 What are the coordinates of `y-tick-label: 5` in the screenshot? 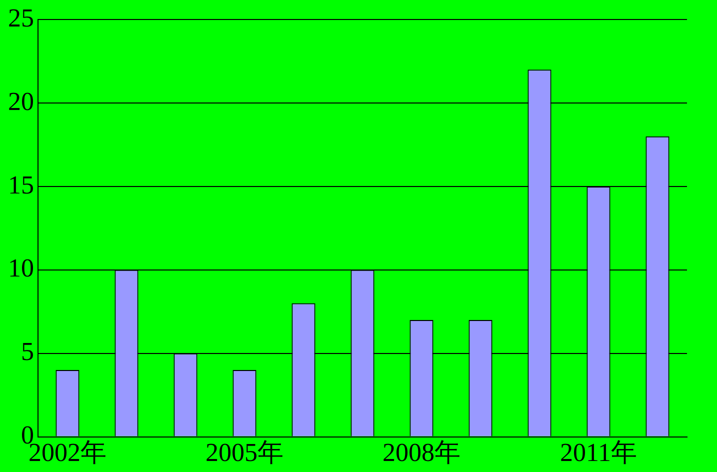 It's located at (27, 351).